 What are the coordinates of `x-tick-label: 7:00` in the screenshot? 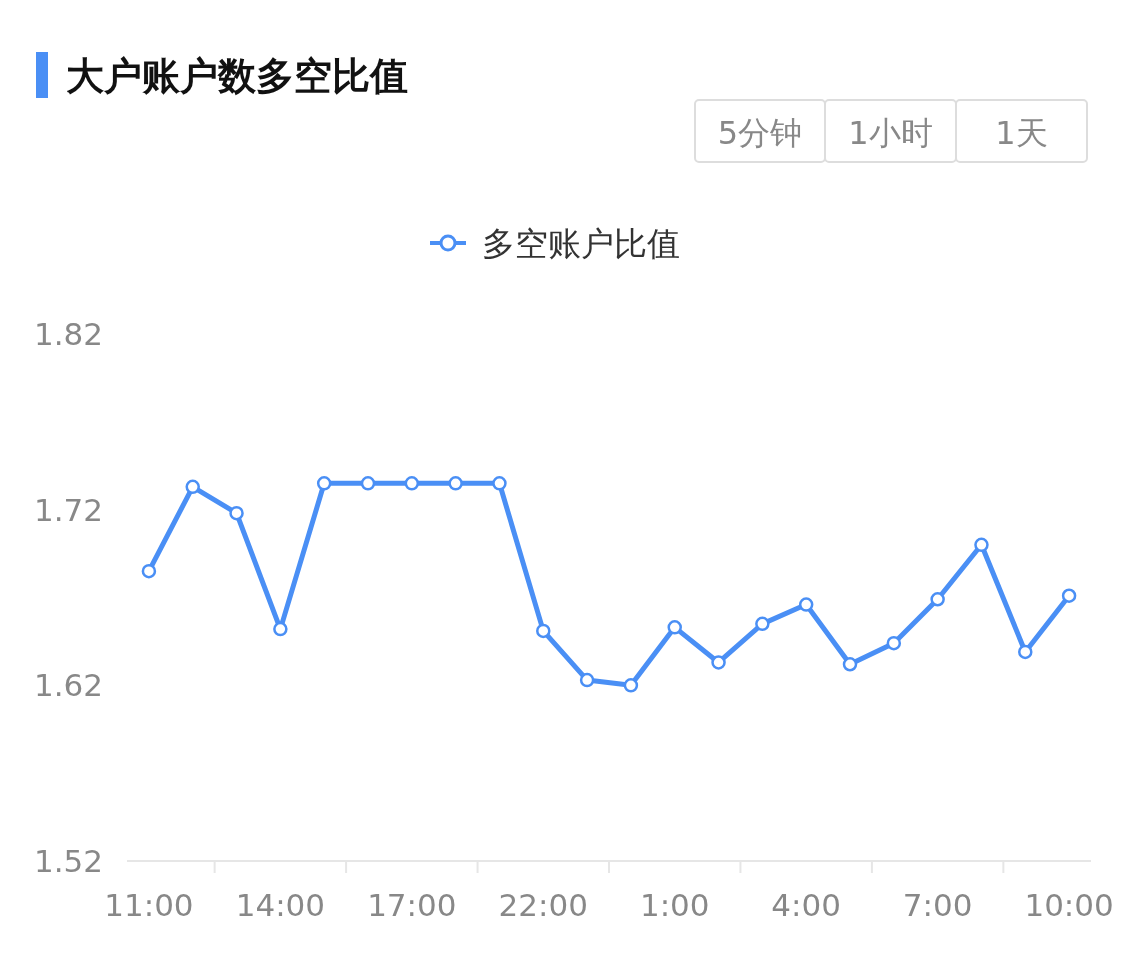 It's located at (937, 905).